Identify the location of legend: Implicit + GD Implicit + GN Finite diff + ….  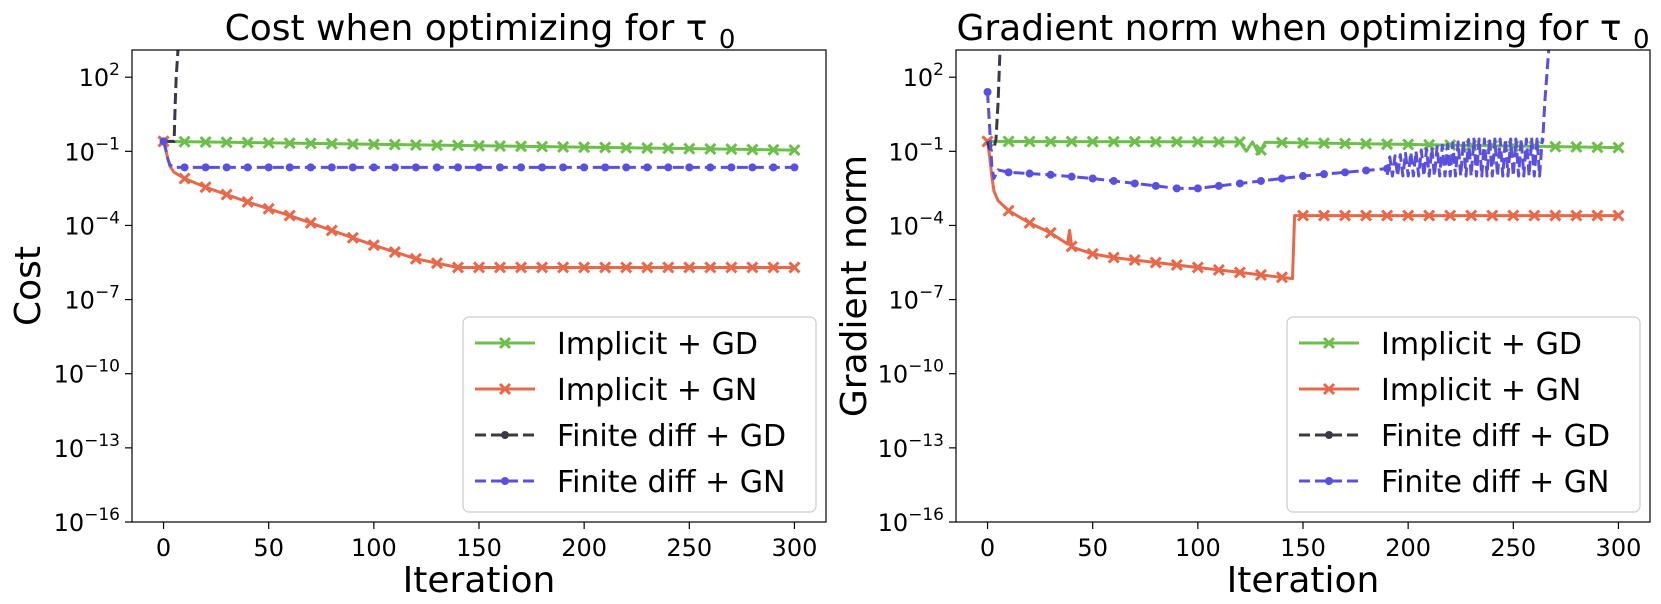
(639, 414).